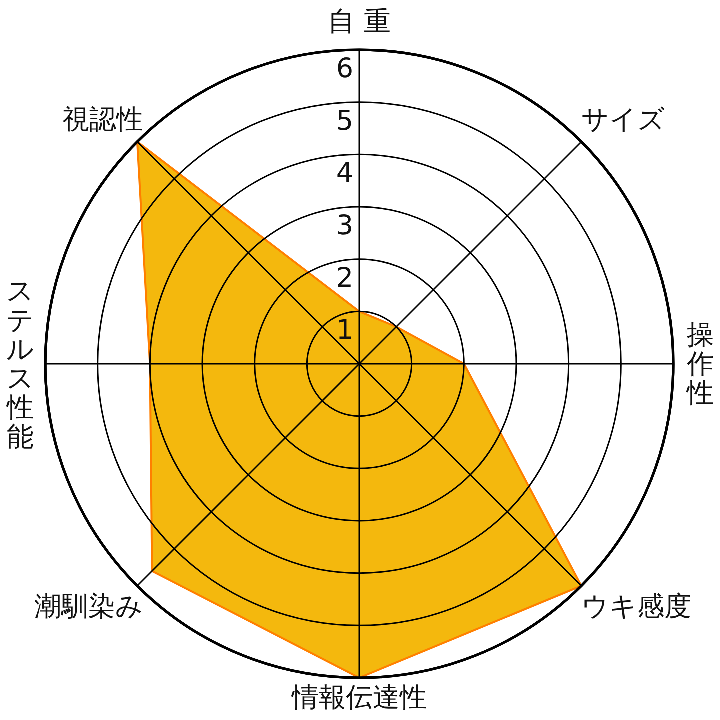  I want to click on spoke-label: 視認性, so click(103, 120).